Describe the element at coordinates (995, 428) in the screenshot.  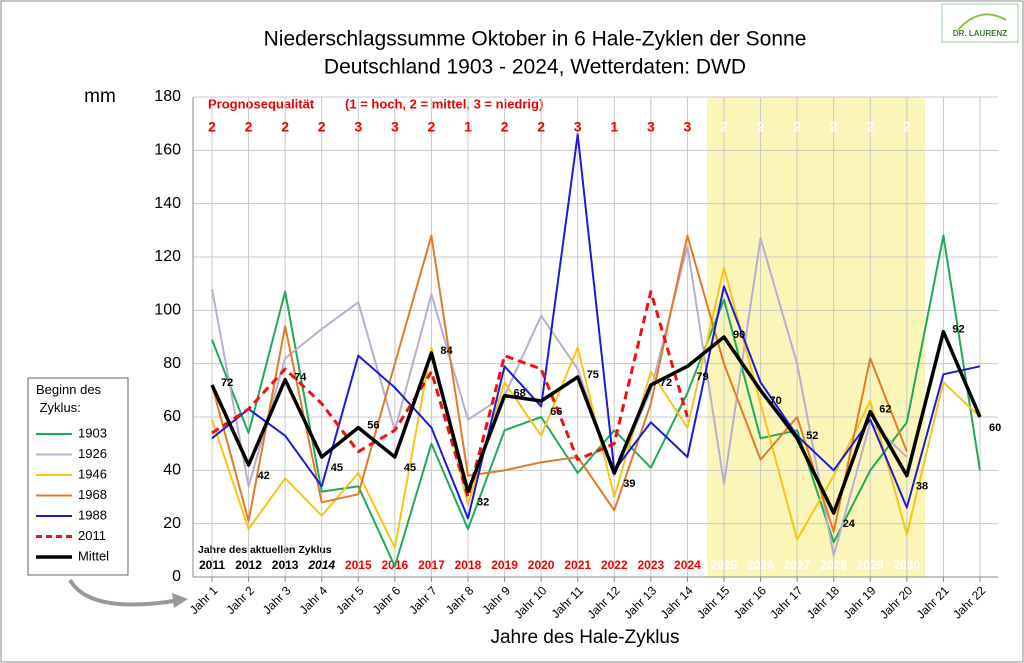
I see `data-label: 60` at that location.